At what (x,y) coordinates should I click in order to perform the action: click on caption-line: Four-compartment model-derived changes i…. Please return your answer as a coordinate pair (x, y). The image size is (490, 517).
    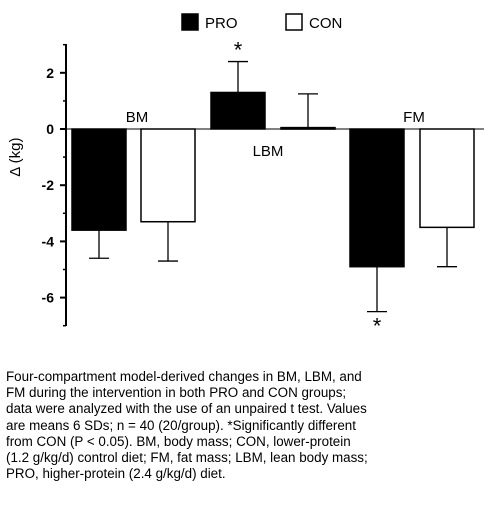
    Looking at the image, I should click on (184, 376).